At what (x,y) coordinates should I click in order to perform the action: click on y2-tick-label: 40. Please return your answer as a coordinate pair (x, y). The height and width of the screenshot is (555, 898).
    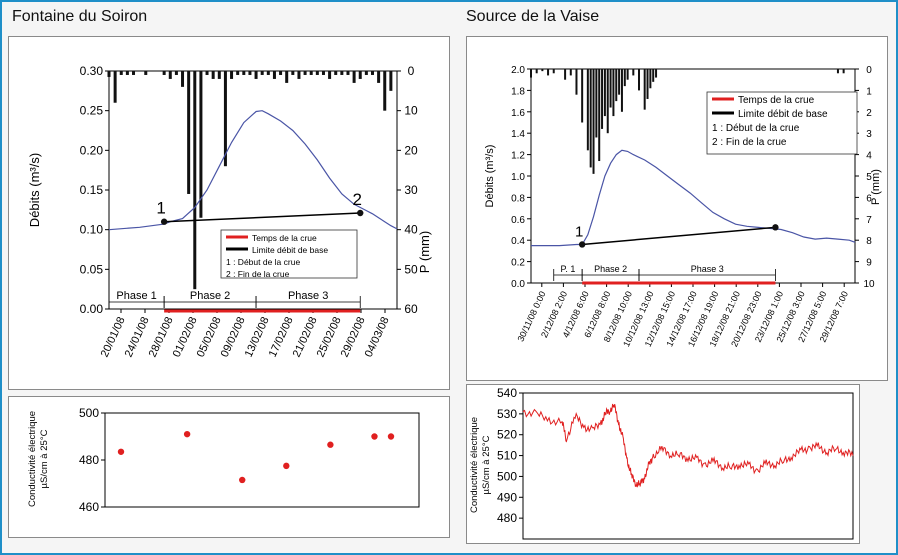
    Looking at the image, I should click on (411, 230).